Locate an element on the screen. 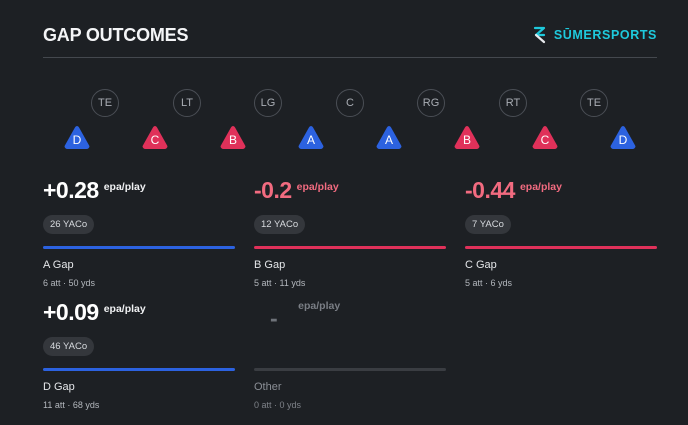 The width and height of the screenshot is (688, 425). gap-marker-b-2: B is located at coordinates (233, 137).